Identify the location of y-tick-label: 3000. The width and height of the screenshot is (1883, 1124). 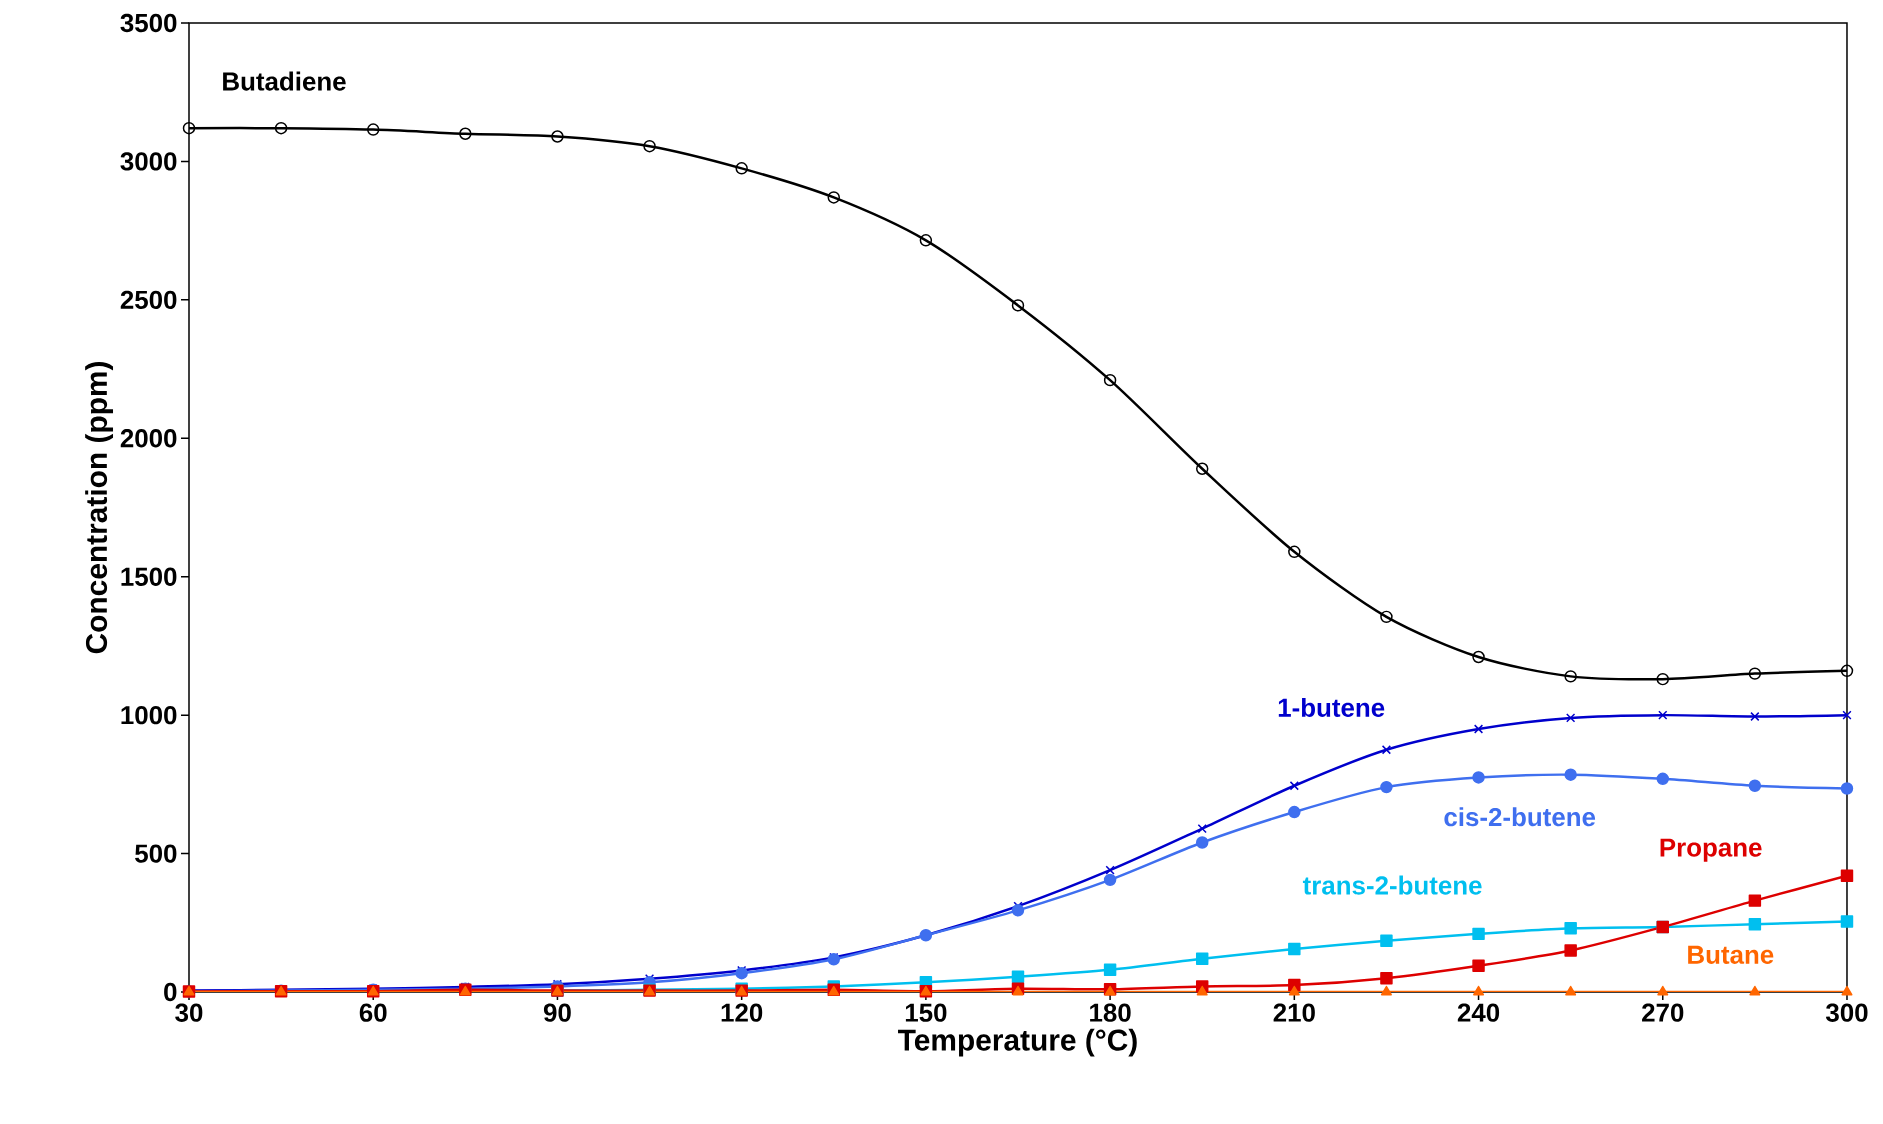
(148, 161).